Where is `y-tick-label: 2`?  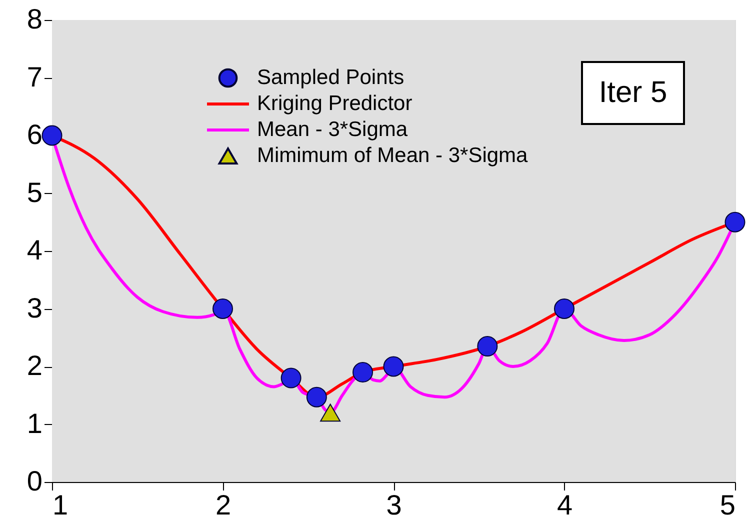 y-tick-label: 2 is located at coordinates (34, 365).